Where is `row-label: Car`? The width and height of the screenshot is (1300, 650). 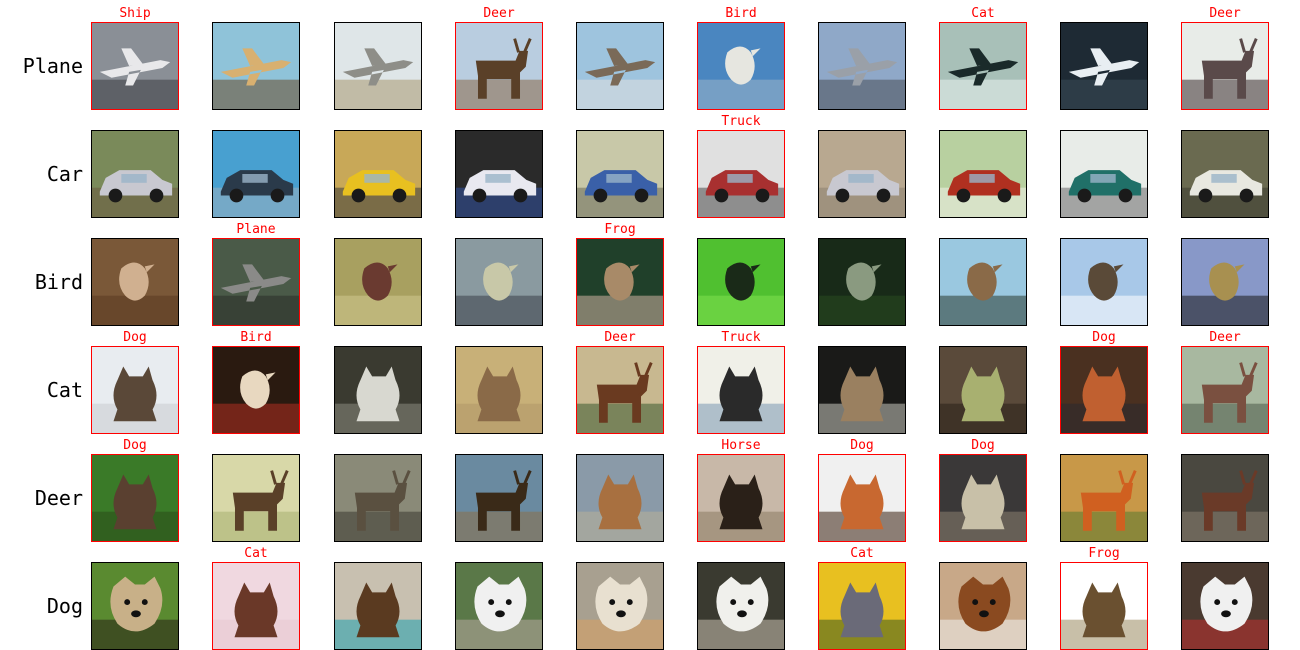 row-label: Car is located at coordinates (64, 174).